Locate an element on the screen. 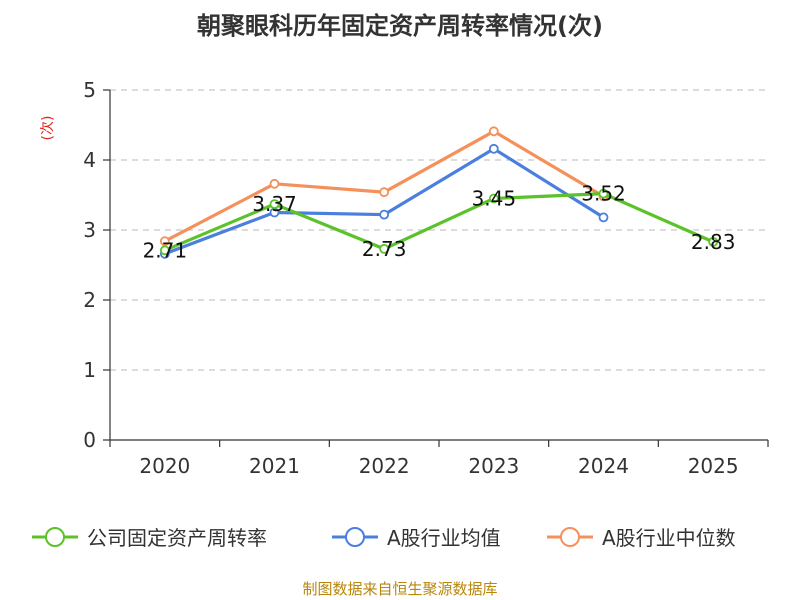  x-tick-label: 2024 is located at coordinates (603, 466).